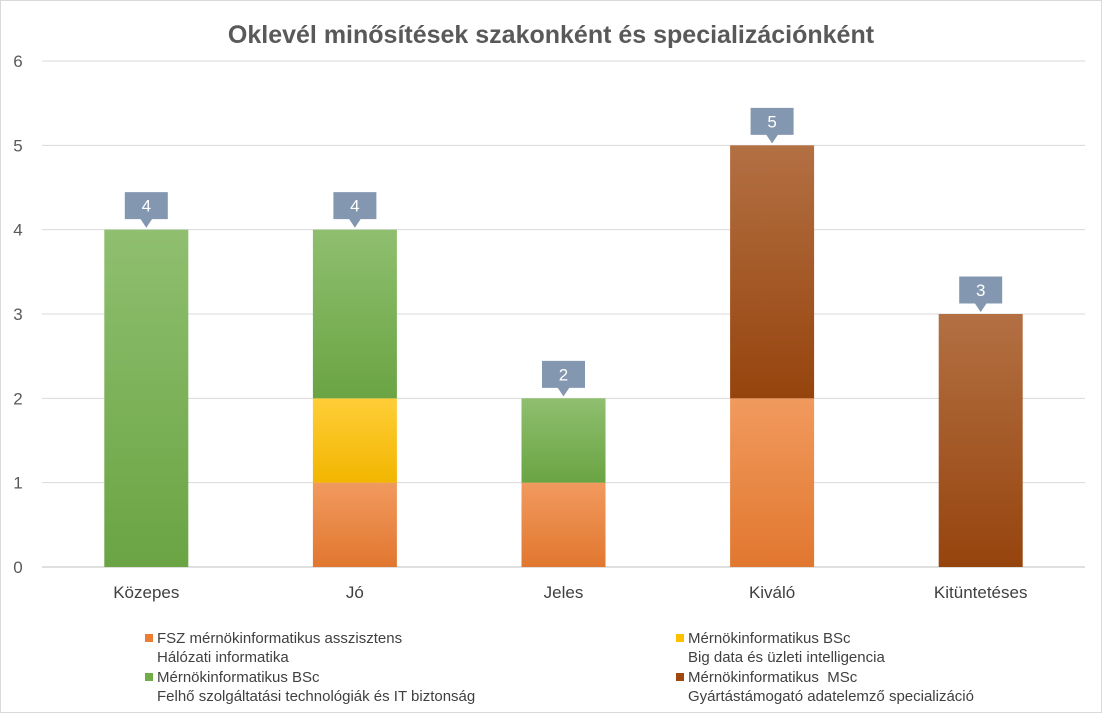 The height and width of the screenshot is (713, 1102). Describe the element at coordinates (980, 290) in the screenshot. I see `total-label: 3` at that location.